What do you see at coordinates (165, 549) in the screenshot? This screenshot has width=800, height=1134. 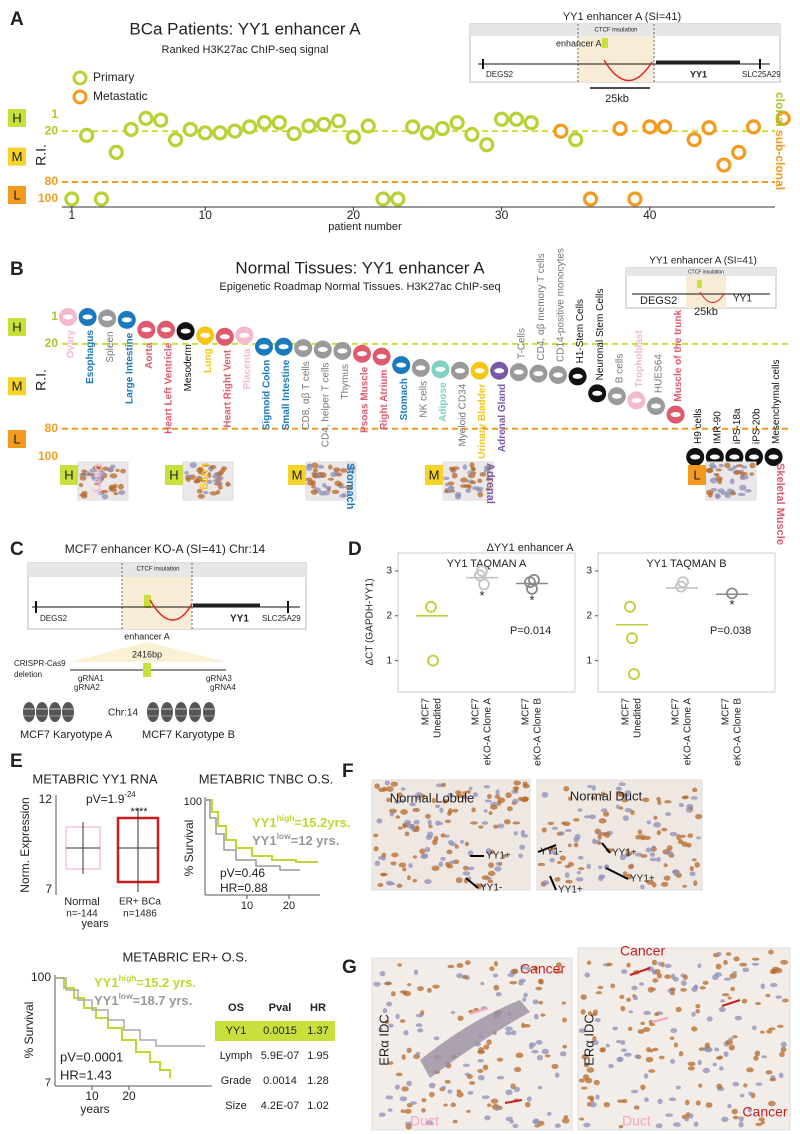 I see `title: MCF7 enhancer KO-A (SI=41) Chr:14` at bounding box center [165, 549].